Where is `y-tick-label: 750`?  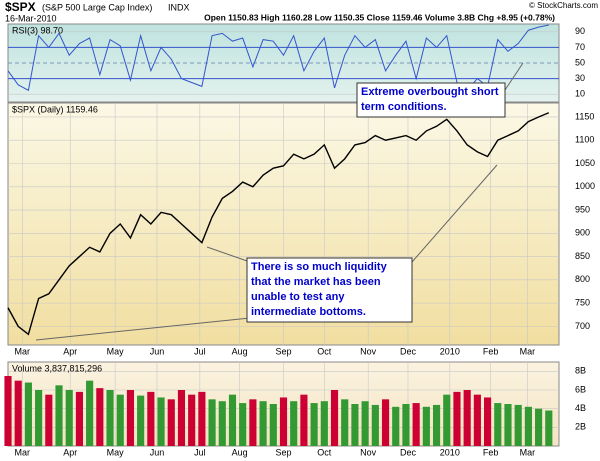
y-tick-label: 750 is located at coordinates (582, 302).